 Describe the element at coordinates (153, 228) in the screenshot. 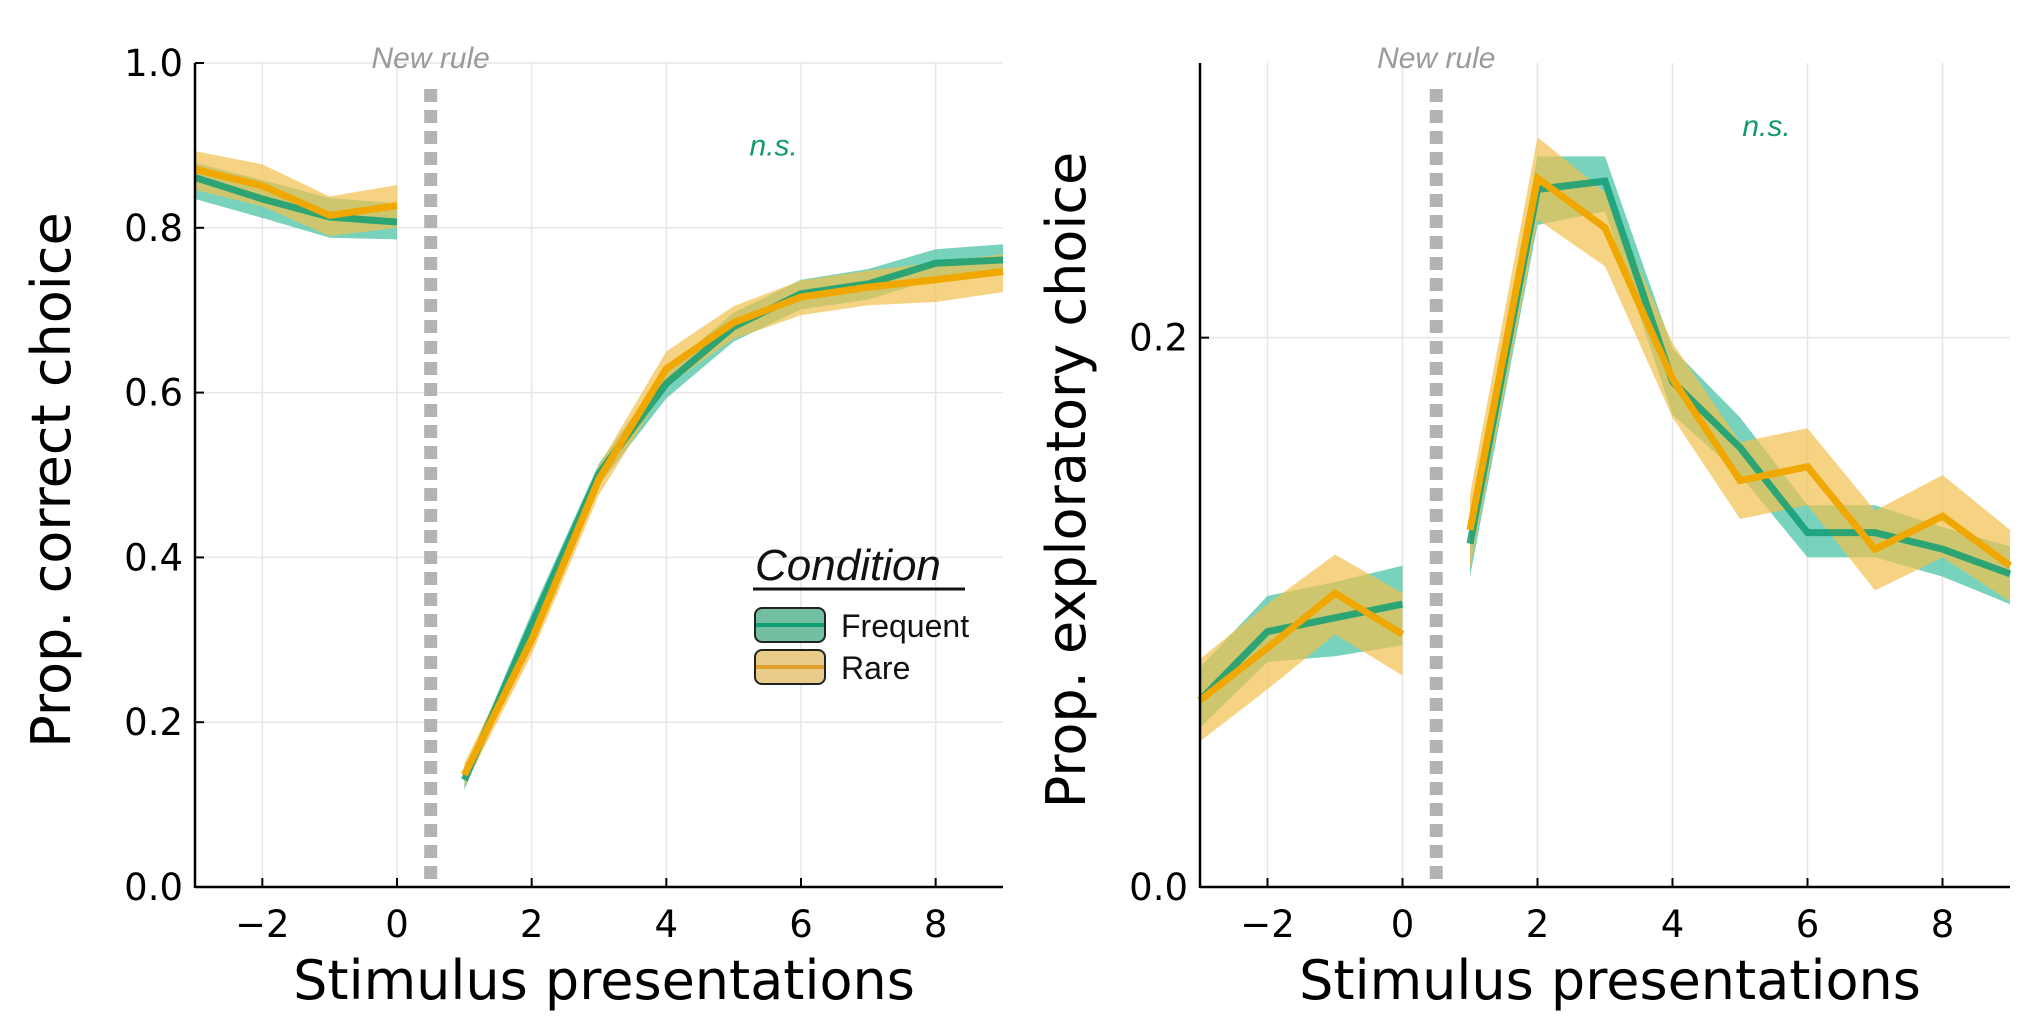

I see `y-tick-label: 0.8` at that location.